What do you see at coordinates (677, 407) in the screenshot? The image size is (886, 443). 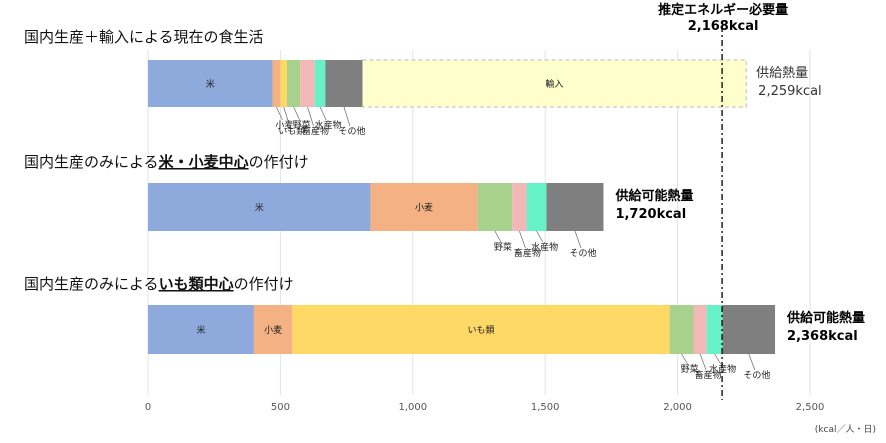 I see `x-tick-label: 2,000` at bounding box center [677, 407].